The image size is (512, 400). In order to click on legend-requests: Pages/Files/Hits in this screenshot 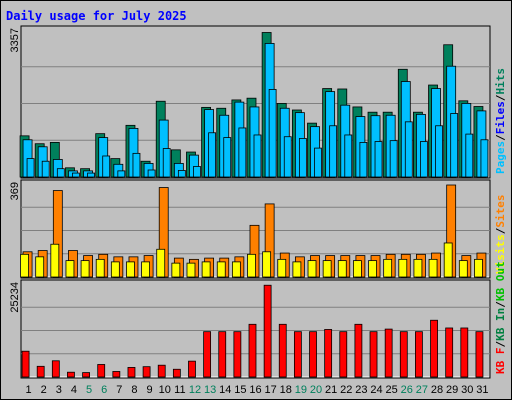, I will do `click(500, 121)`.